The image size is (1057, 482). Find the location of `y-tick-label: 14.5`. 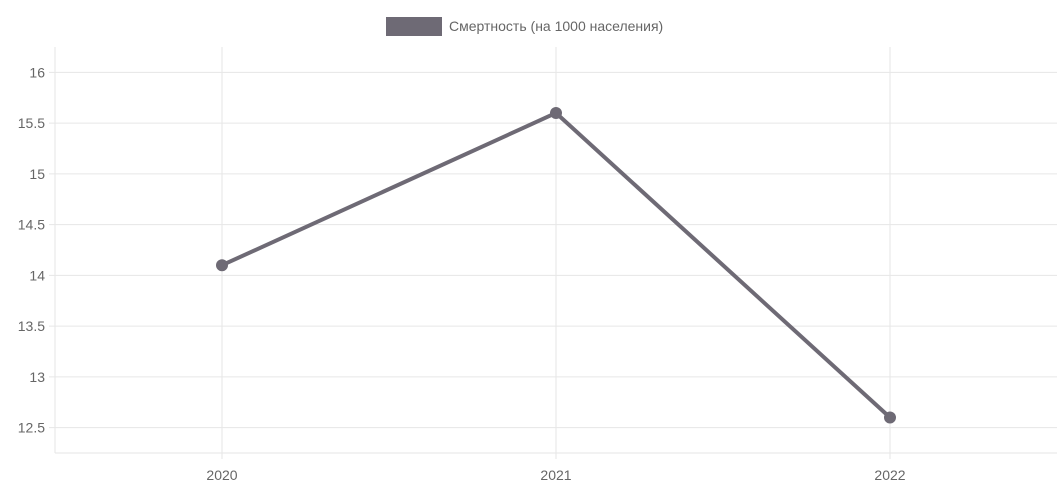

y-tick-label: 14.5 is located at coordinates (31, 225).